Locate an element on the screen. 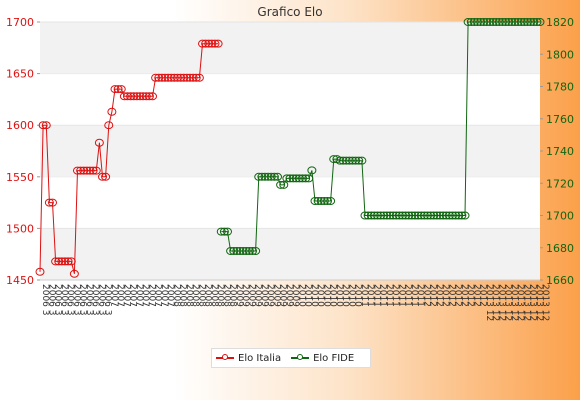  legend-label-fide: Elo FIDE is located at coordinates (334, 358).